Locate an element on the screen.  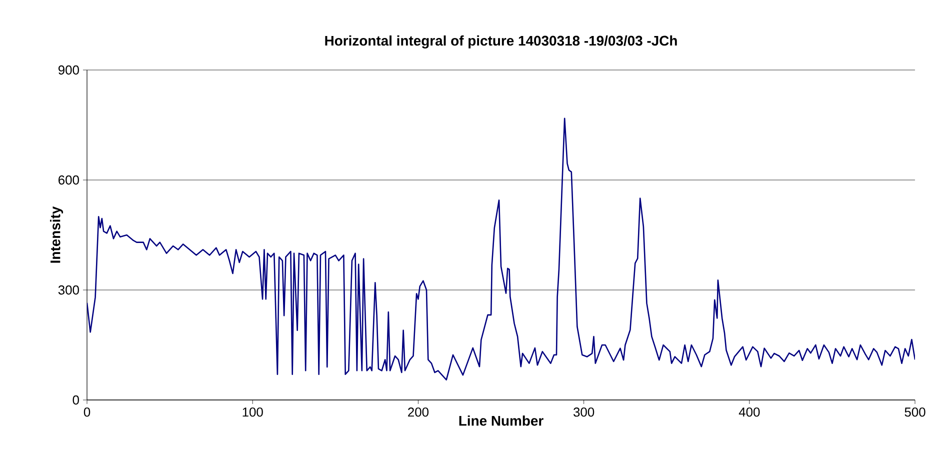
x-tick-label: 0 is located at coordinates (87, 412).